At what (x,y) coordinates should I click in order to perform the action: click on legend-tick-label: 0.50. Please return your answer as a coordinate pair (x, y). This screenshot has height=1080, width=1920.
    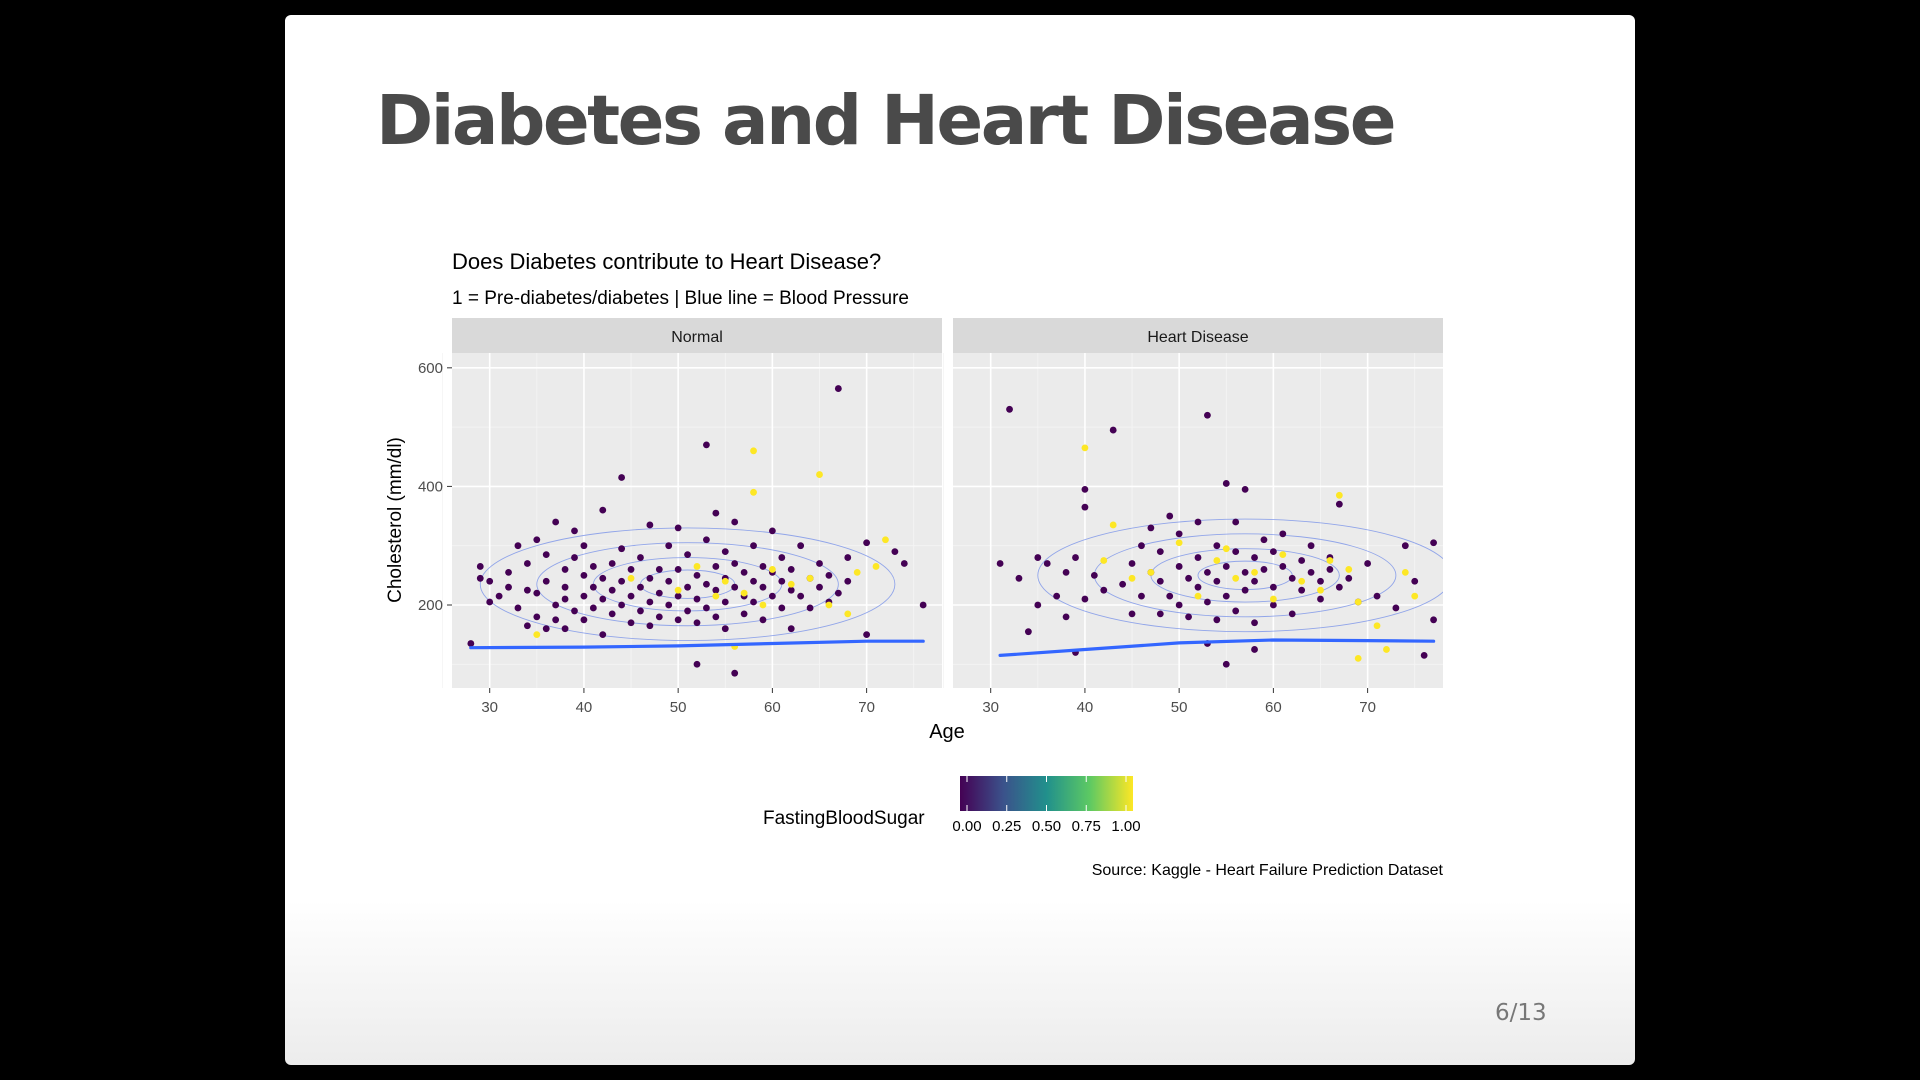
    Looking at the image, I should click on (1046, 826).